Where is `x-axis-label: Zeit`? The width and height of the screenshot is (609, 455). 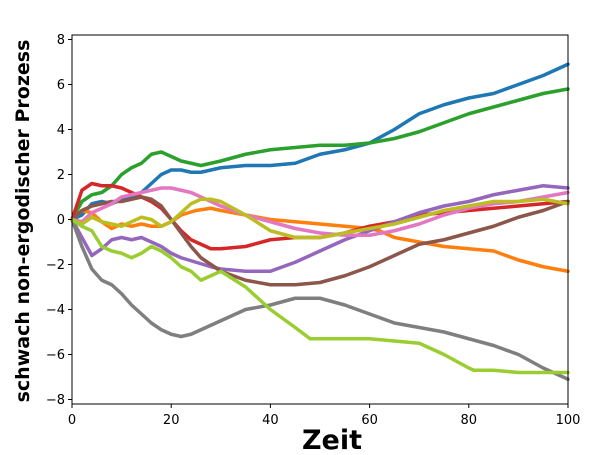
x-axis-label: Zeit is located at coordinates (332, 440).